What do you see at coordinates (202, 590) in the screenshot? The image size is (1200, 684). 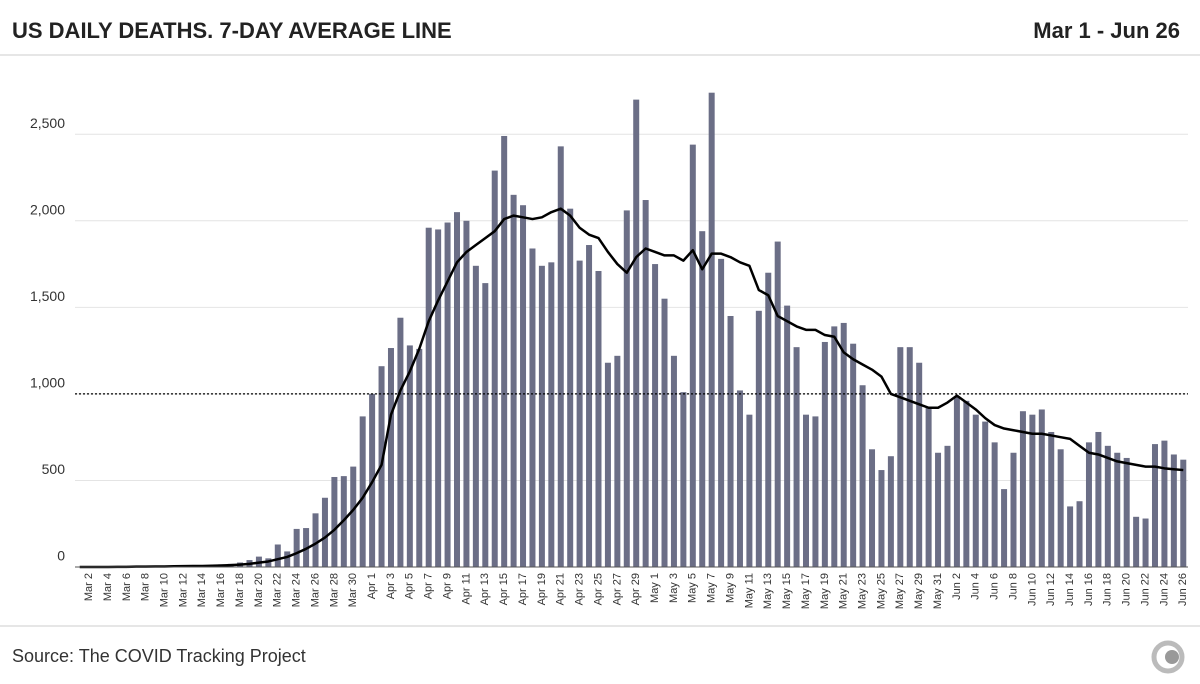 I see `x-tick-label: Mar 14` at bounding box center [202, 590].